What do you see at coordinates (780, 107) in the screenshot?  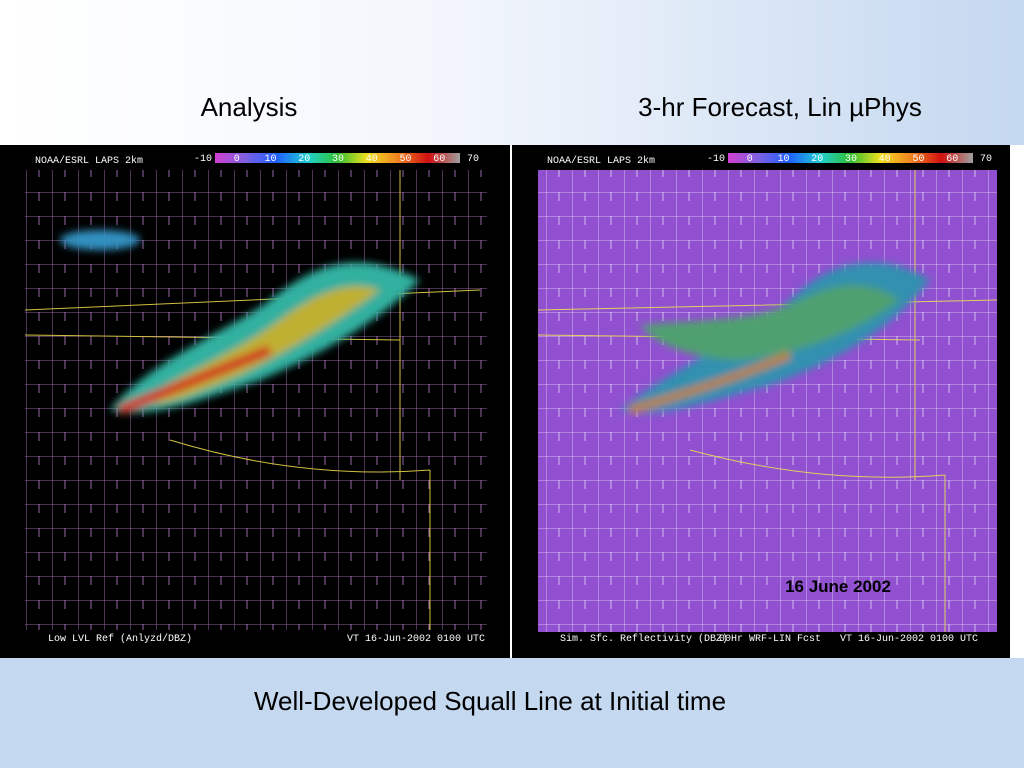 I see `right-heading: 3-hr Forecast, Lin µPhys` at bounding box center [780, 107].